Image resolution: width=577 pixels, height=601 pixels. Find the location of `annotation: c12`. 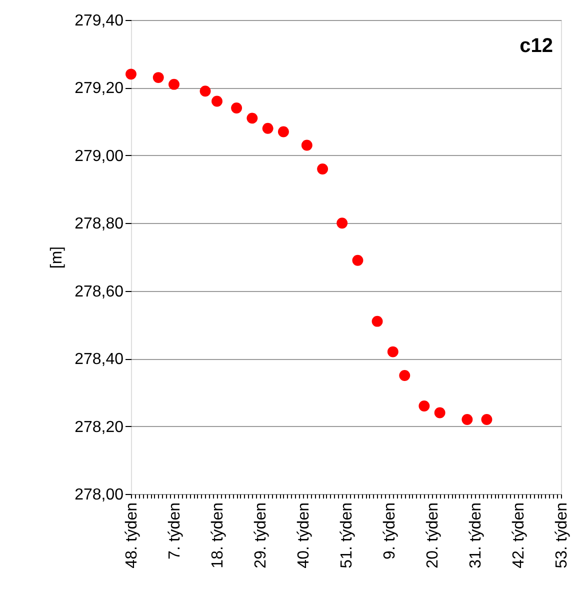

annotation: c12 is located at coordinates (536, 46).